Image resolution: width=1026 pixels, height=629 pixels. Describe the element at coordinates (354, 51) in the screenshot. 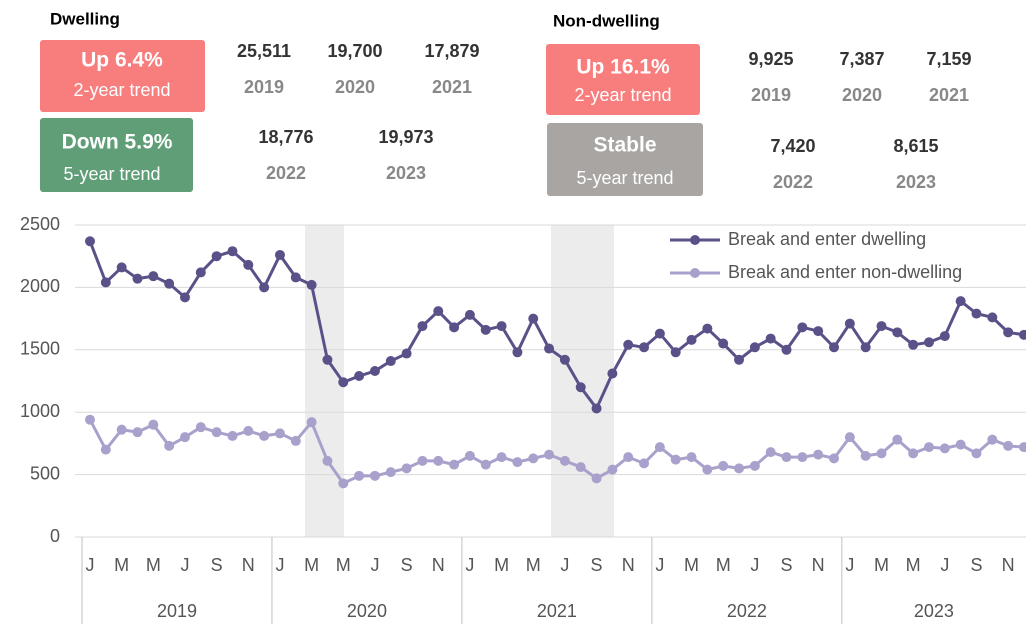

I see `total-value: 19,700` at that location.